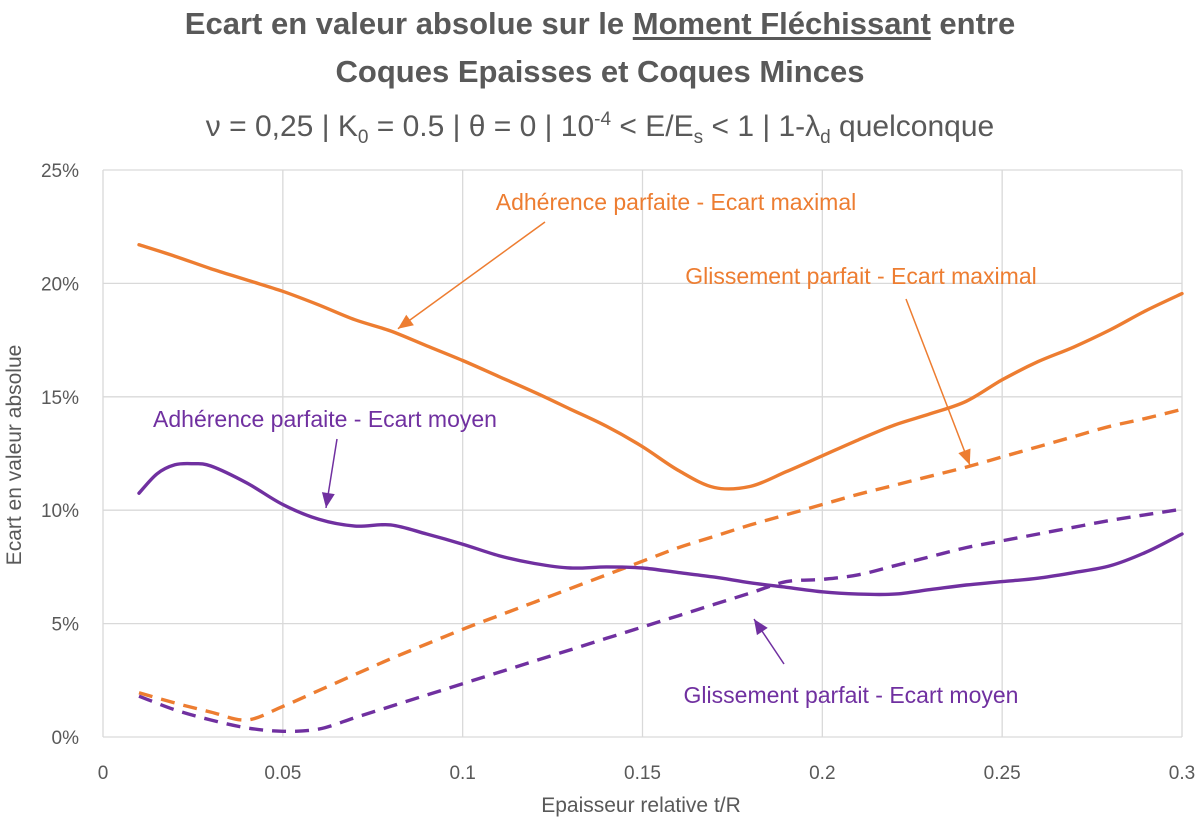 The height and width of the screenshot is (825, 1200). What do you see at coordinates (60, 511) in the screenshot?
I see `y-tick-label: 10%` at bounding box center [60, 511].